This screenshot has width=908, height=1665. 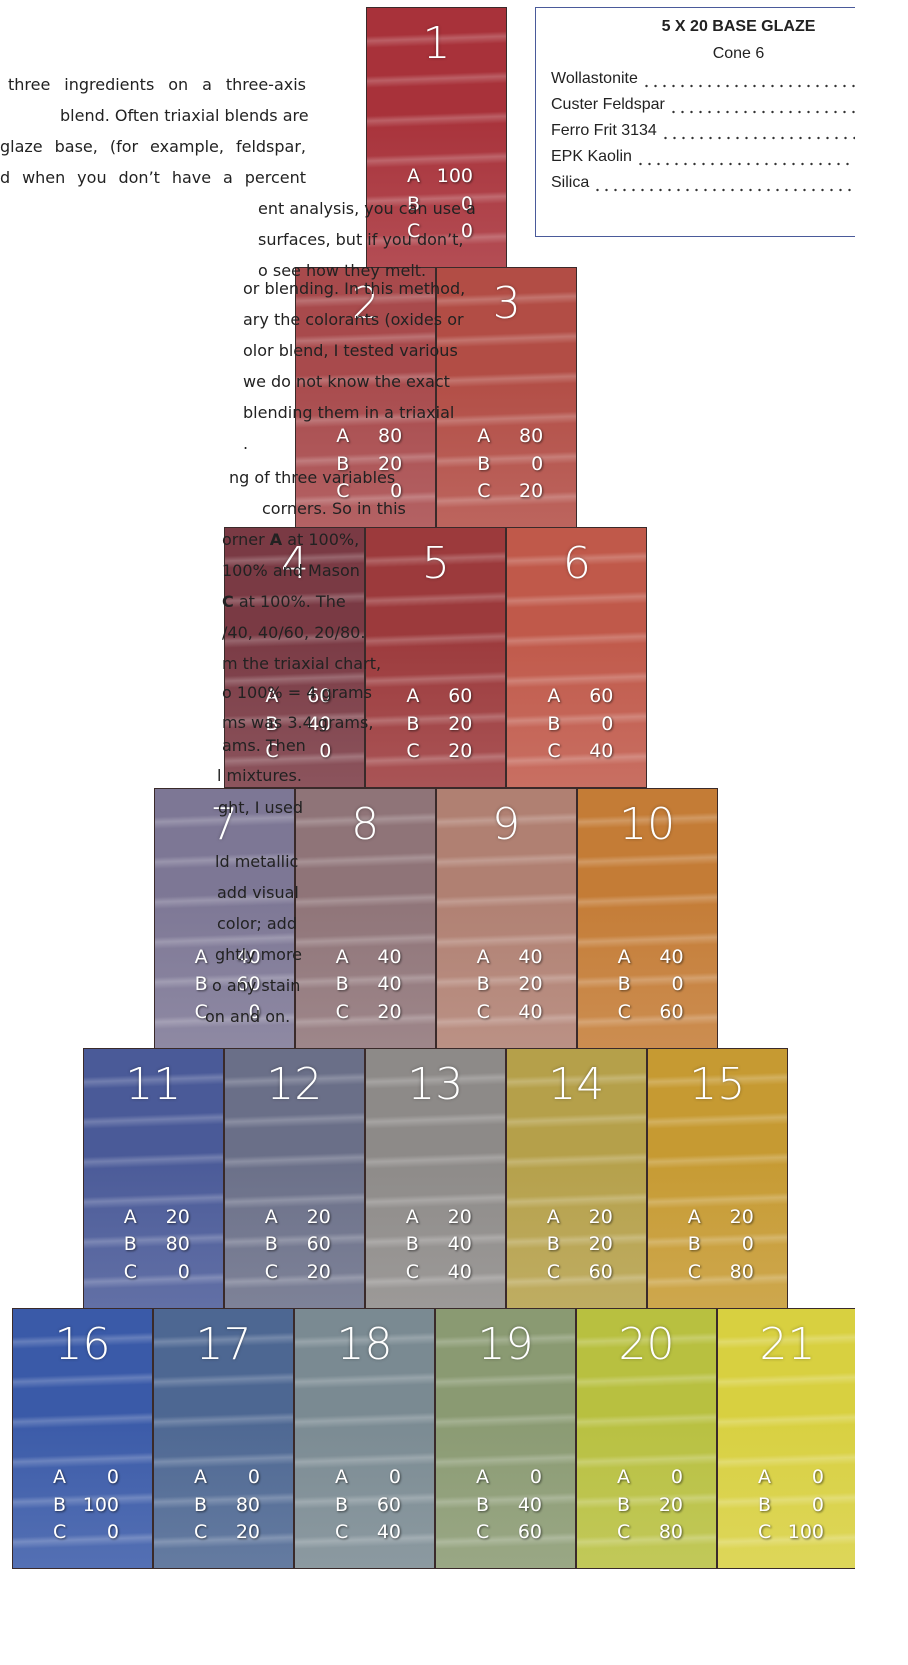 I want to click on tile-number: 3, so click(x=506, y=304).